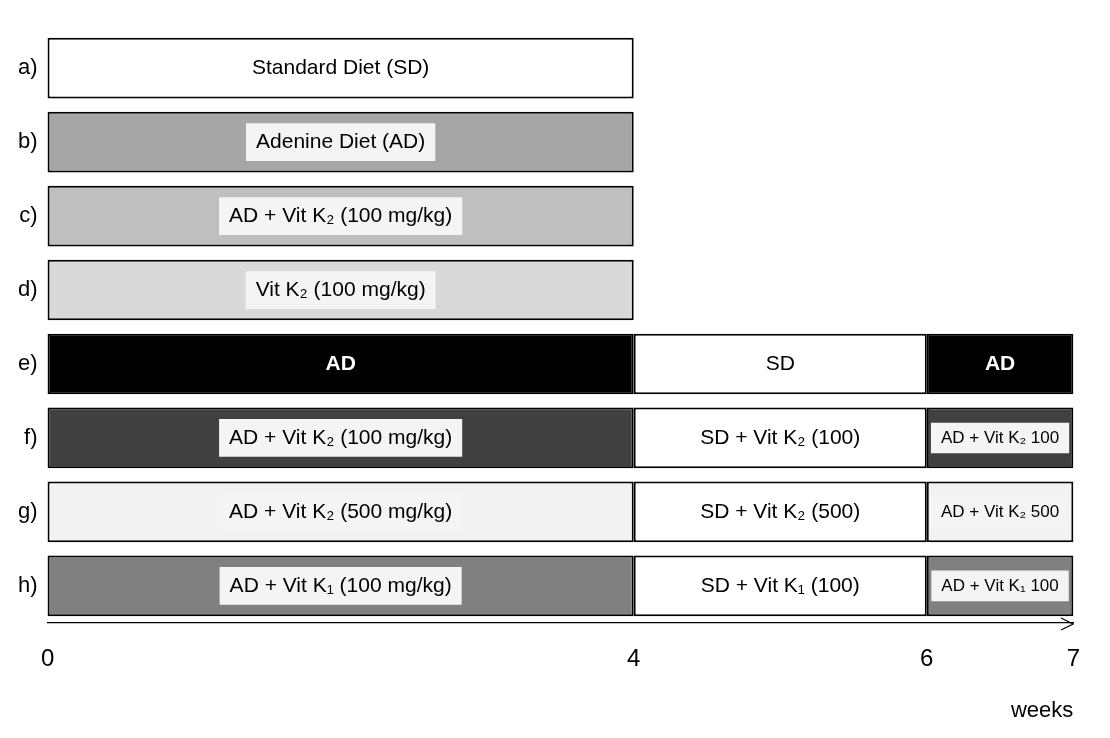 Image resolution: width=1110 pixels, height=738 pixels. I want to click on annotation: Standard Diet (SD), so click(340, 66).